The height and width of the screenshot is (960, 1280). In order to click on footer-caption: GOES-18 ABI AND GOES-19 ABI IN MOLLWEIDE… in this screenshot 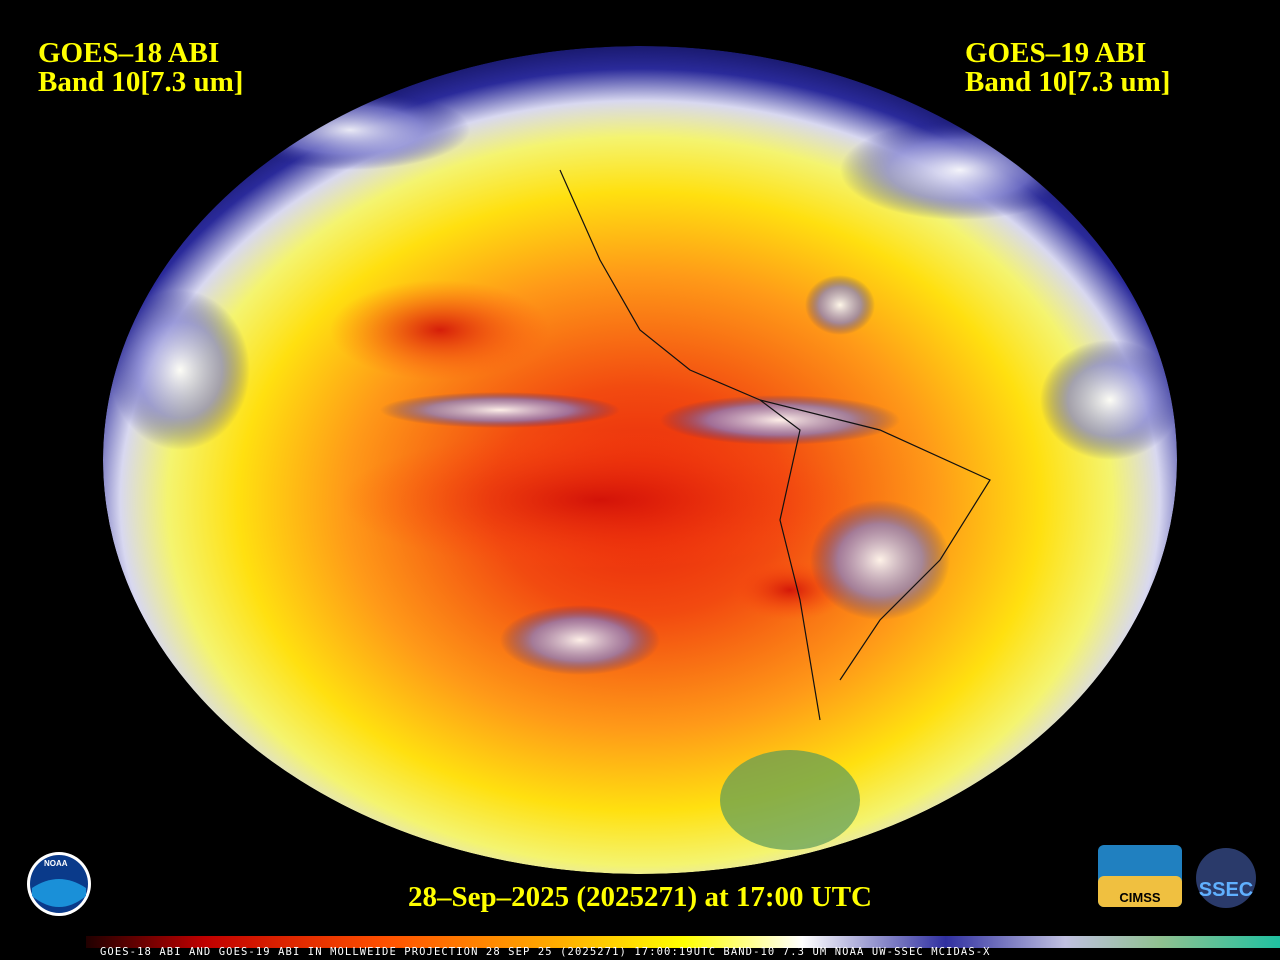, I will do `click(545, 952)`.